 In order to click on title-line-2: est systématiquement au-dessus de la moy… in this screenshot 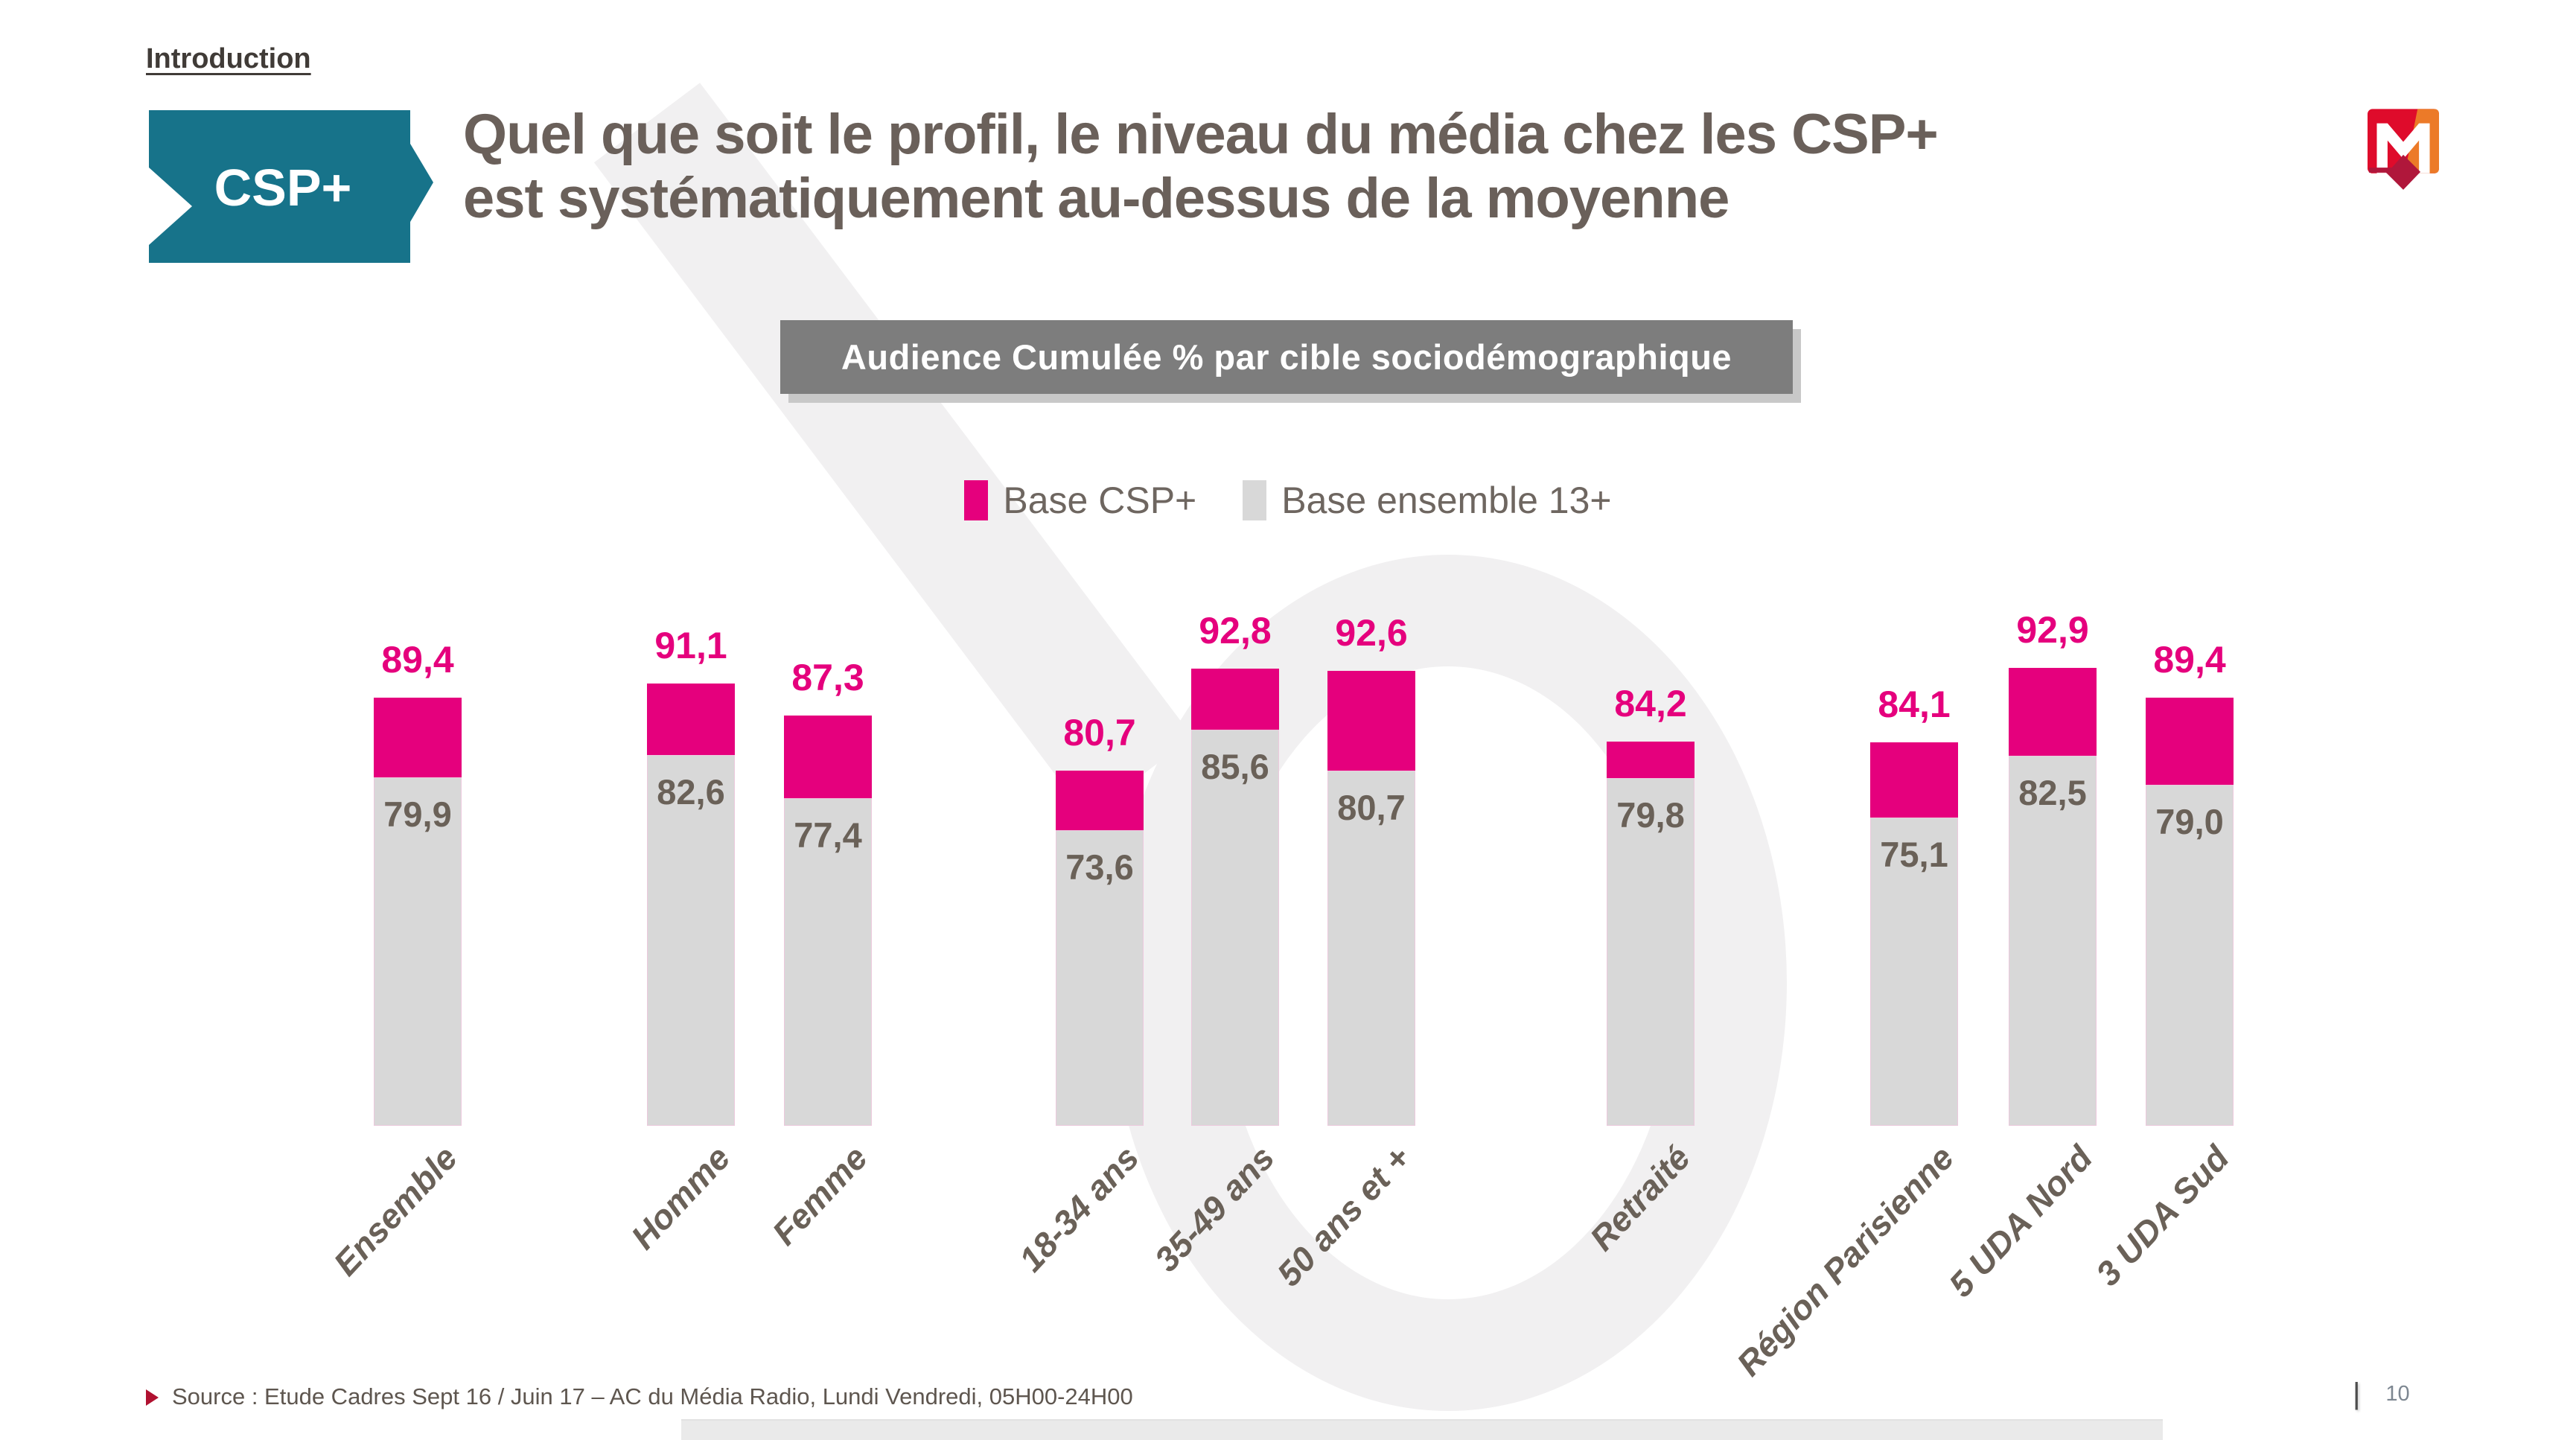, I will do `click(1096, 198)`.